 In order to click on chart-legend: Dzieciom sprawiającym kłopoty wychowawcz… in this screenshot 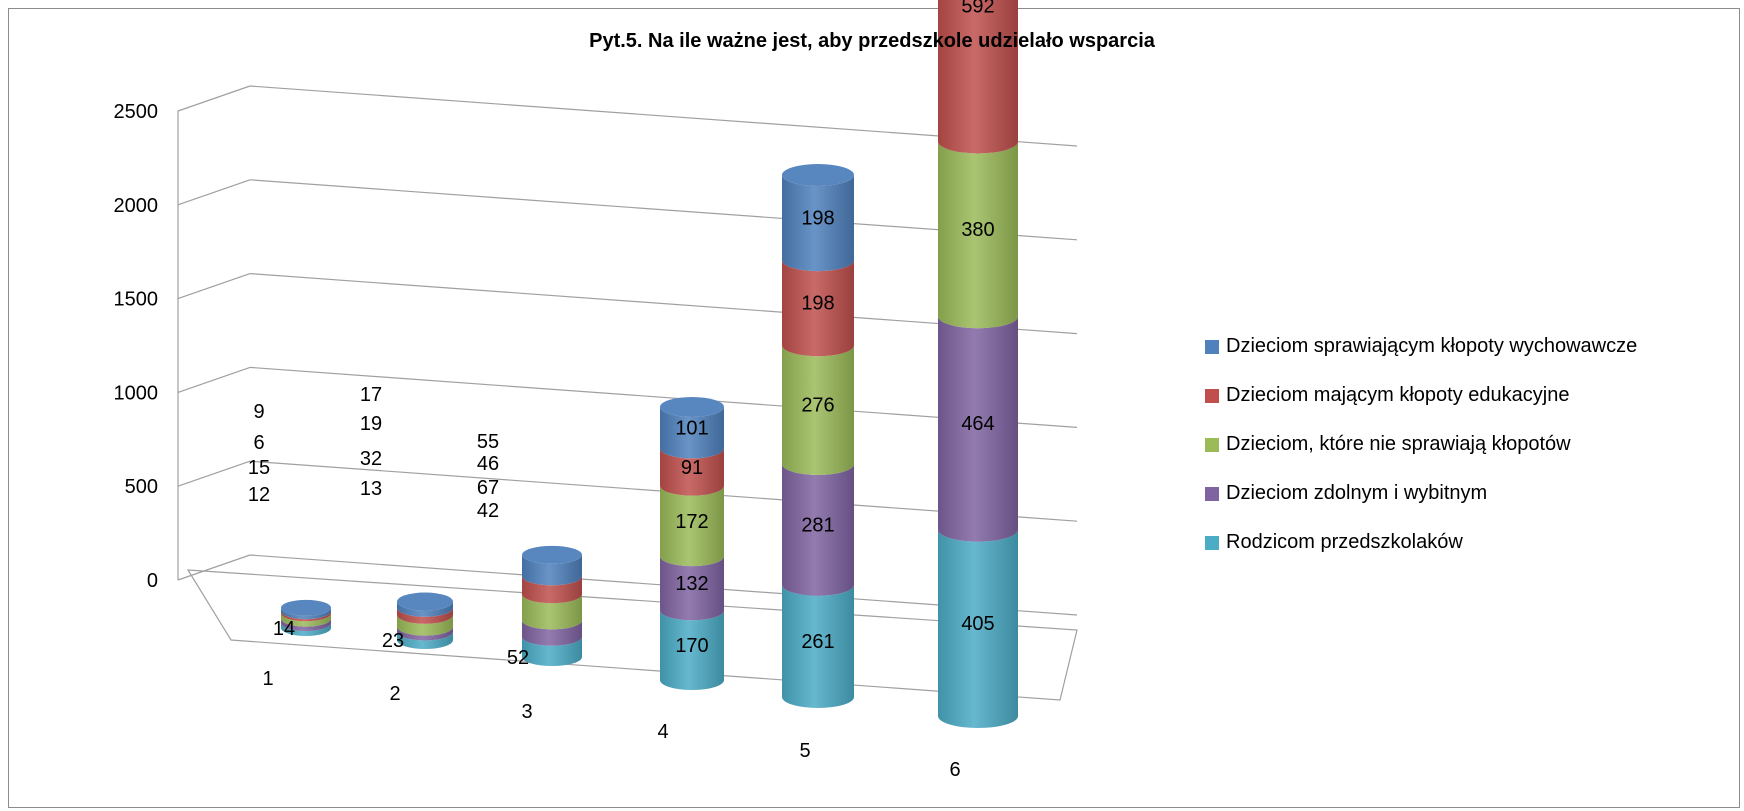, I will do `click(1421, 444)`.